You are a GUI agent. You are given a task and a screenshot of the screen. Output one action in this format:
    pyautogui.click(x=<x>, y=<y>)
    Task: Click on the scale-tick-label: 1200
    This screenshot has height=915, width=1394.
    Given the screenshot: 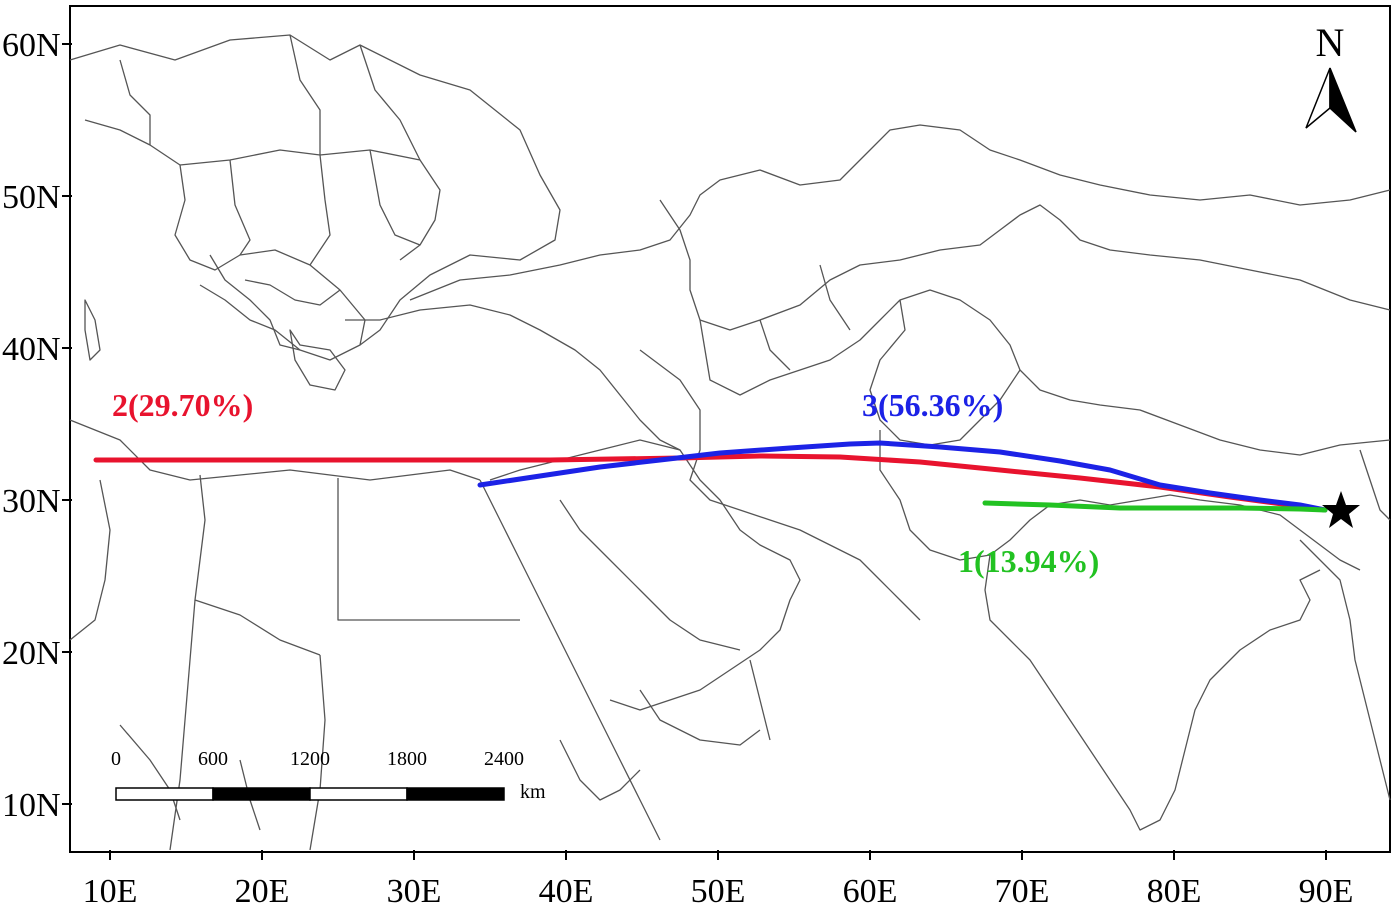 What is the action you would take?
    pyautogui.click(x=310, y=759)
    